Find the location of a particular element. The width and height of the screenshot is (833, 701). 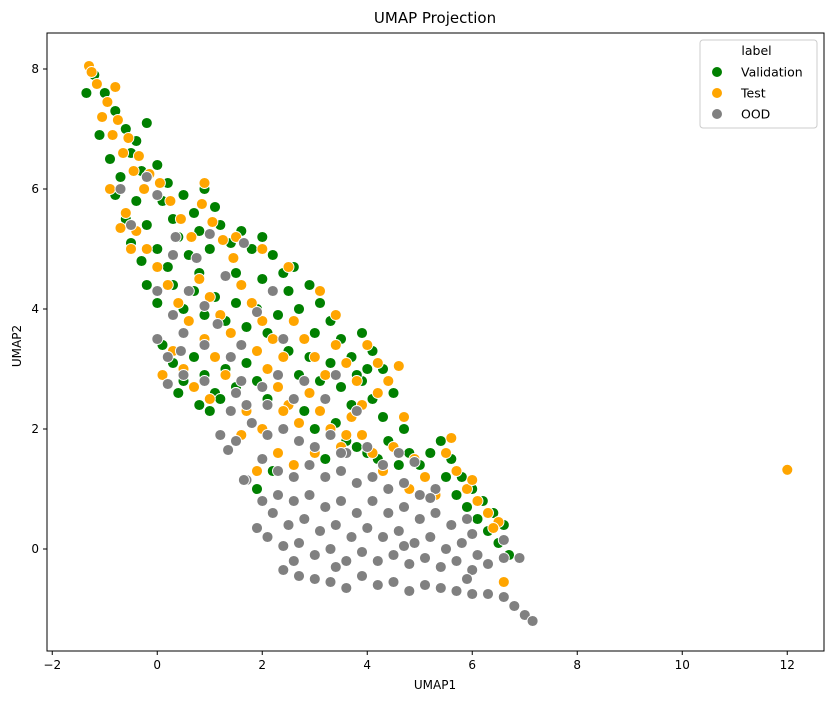

y-tick-label: 2 is located at coordinates (35, 429).